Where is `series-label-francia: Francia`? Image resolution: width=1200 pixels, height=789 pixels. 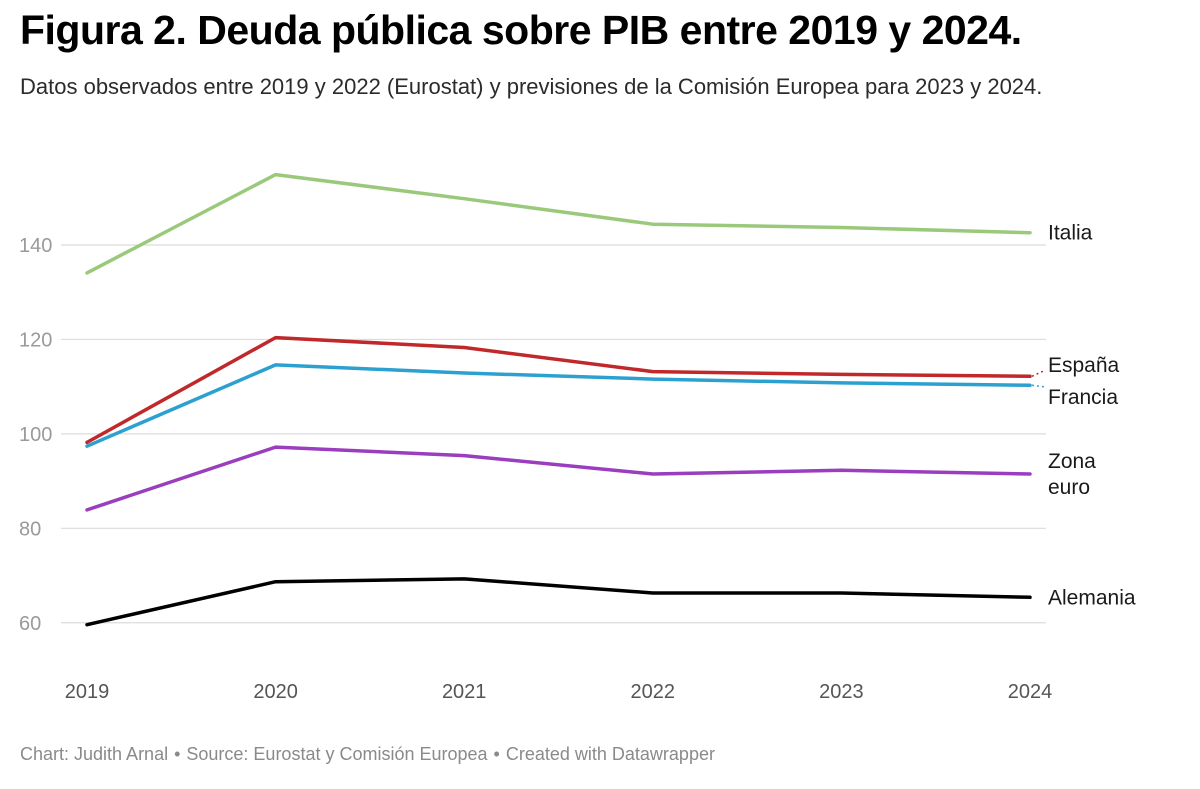
series-label-francia: Francia is located at coordinates (1083, 397).